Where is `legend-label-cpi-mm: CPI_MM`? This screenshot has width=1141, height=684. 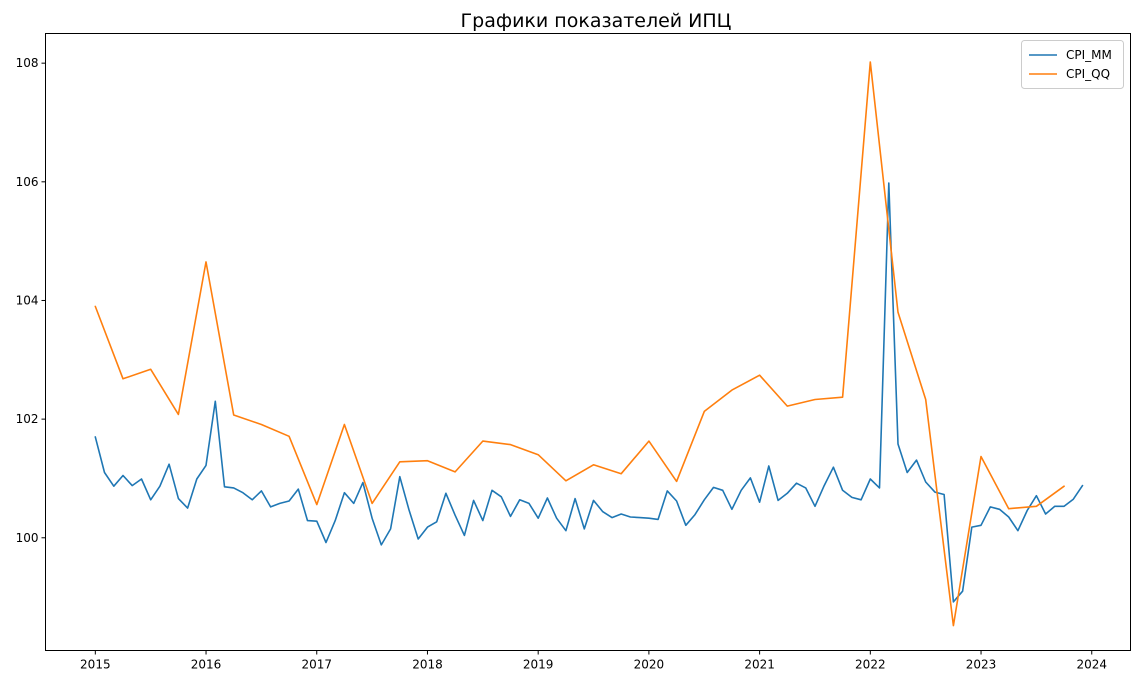
legend-label-cpi-mm: CPI_MM is located at coordinates (1089, 55).